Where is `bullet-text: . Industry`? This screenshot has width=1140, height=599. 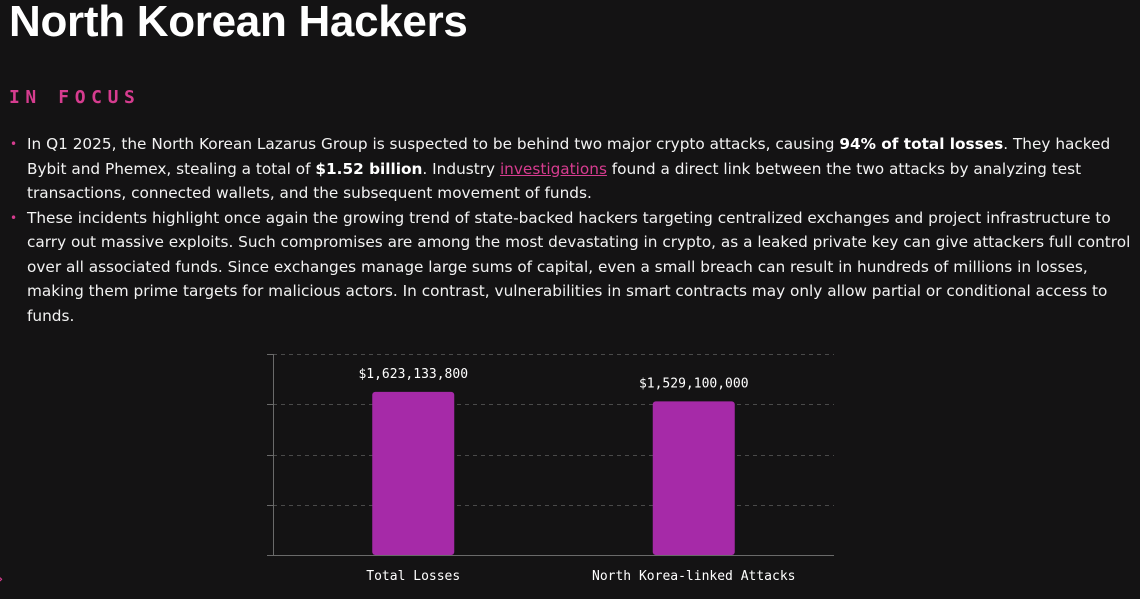 bullet-text: . Industry is located at coordinates (461, 168).